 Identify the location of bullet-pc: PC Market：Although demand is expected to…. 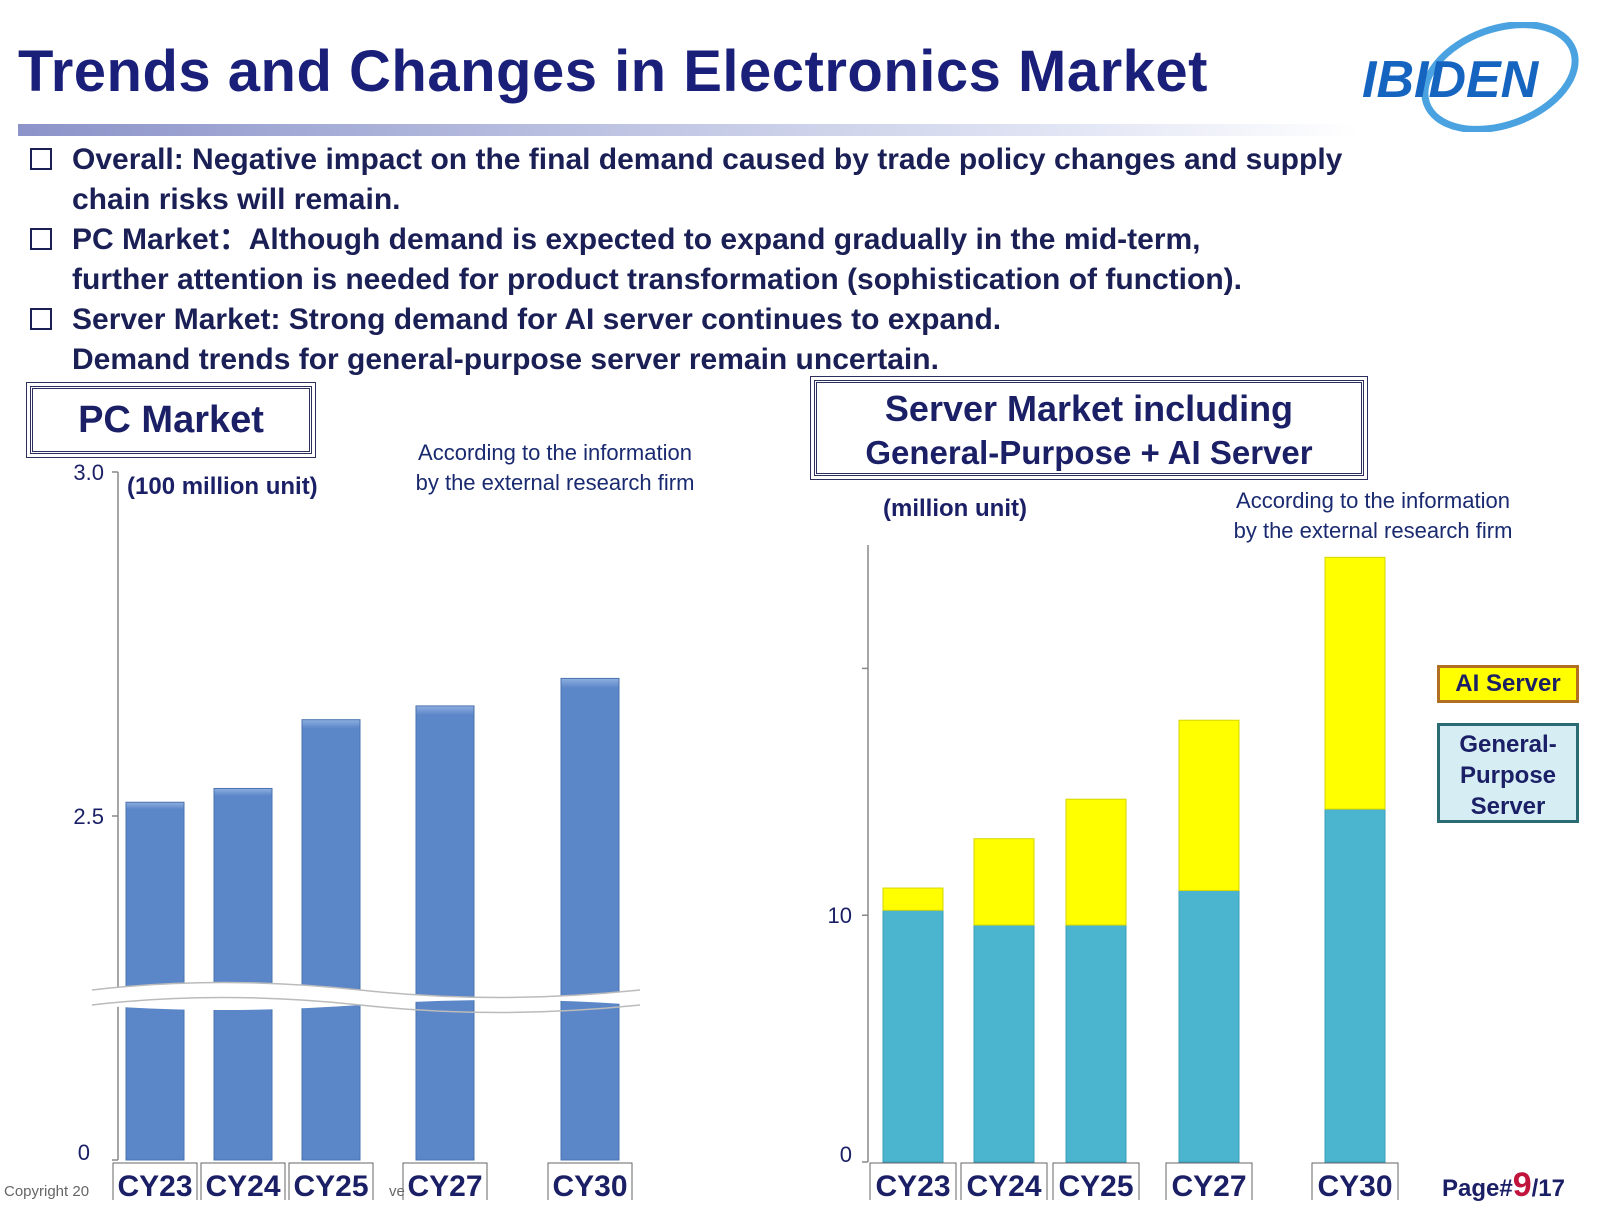
(800, 260).